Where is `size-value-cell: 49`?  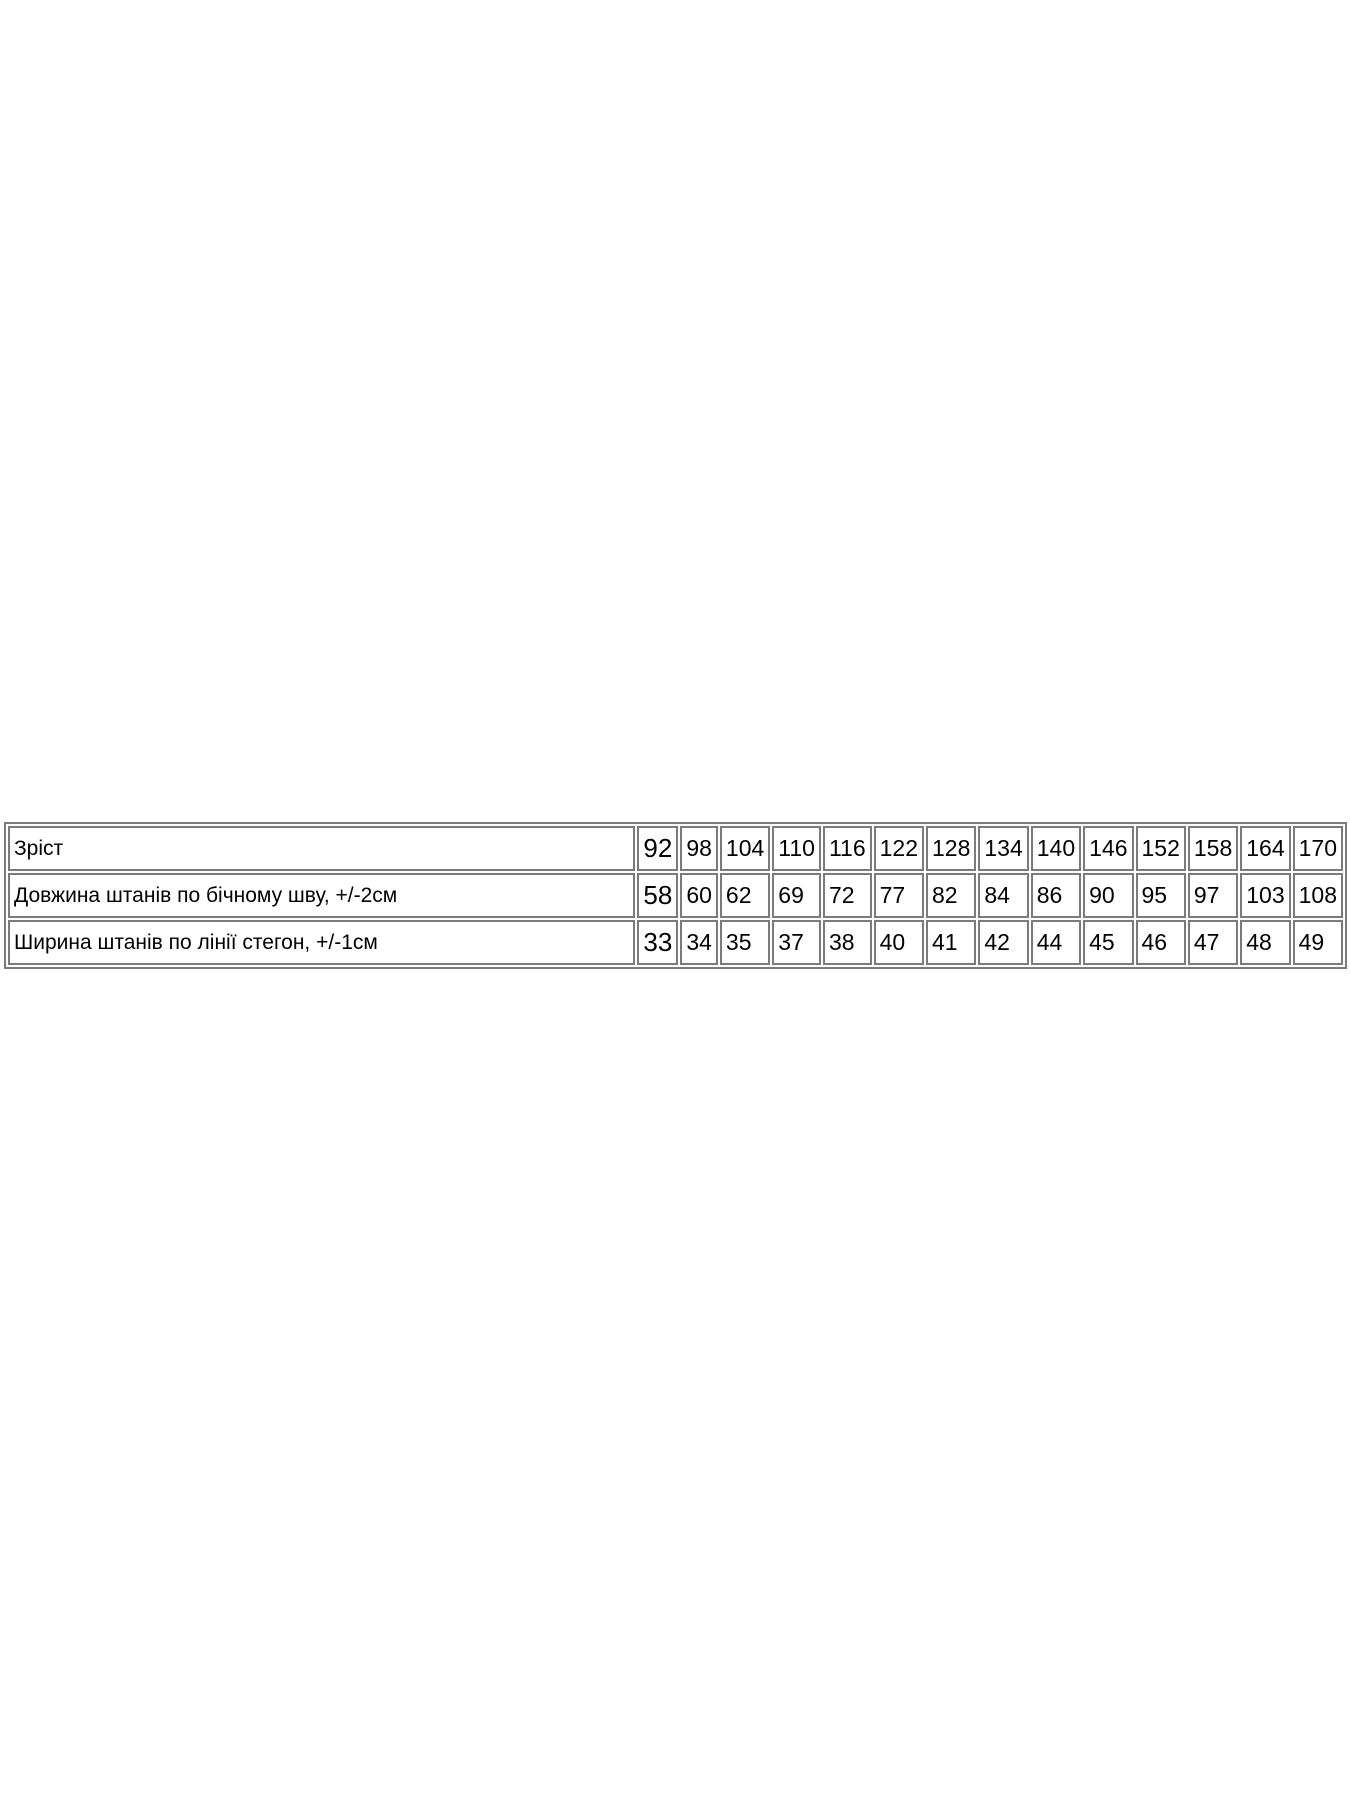
size-value-cell: 49 is located at coordinates (1317, 942).